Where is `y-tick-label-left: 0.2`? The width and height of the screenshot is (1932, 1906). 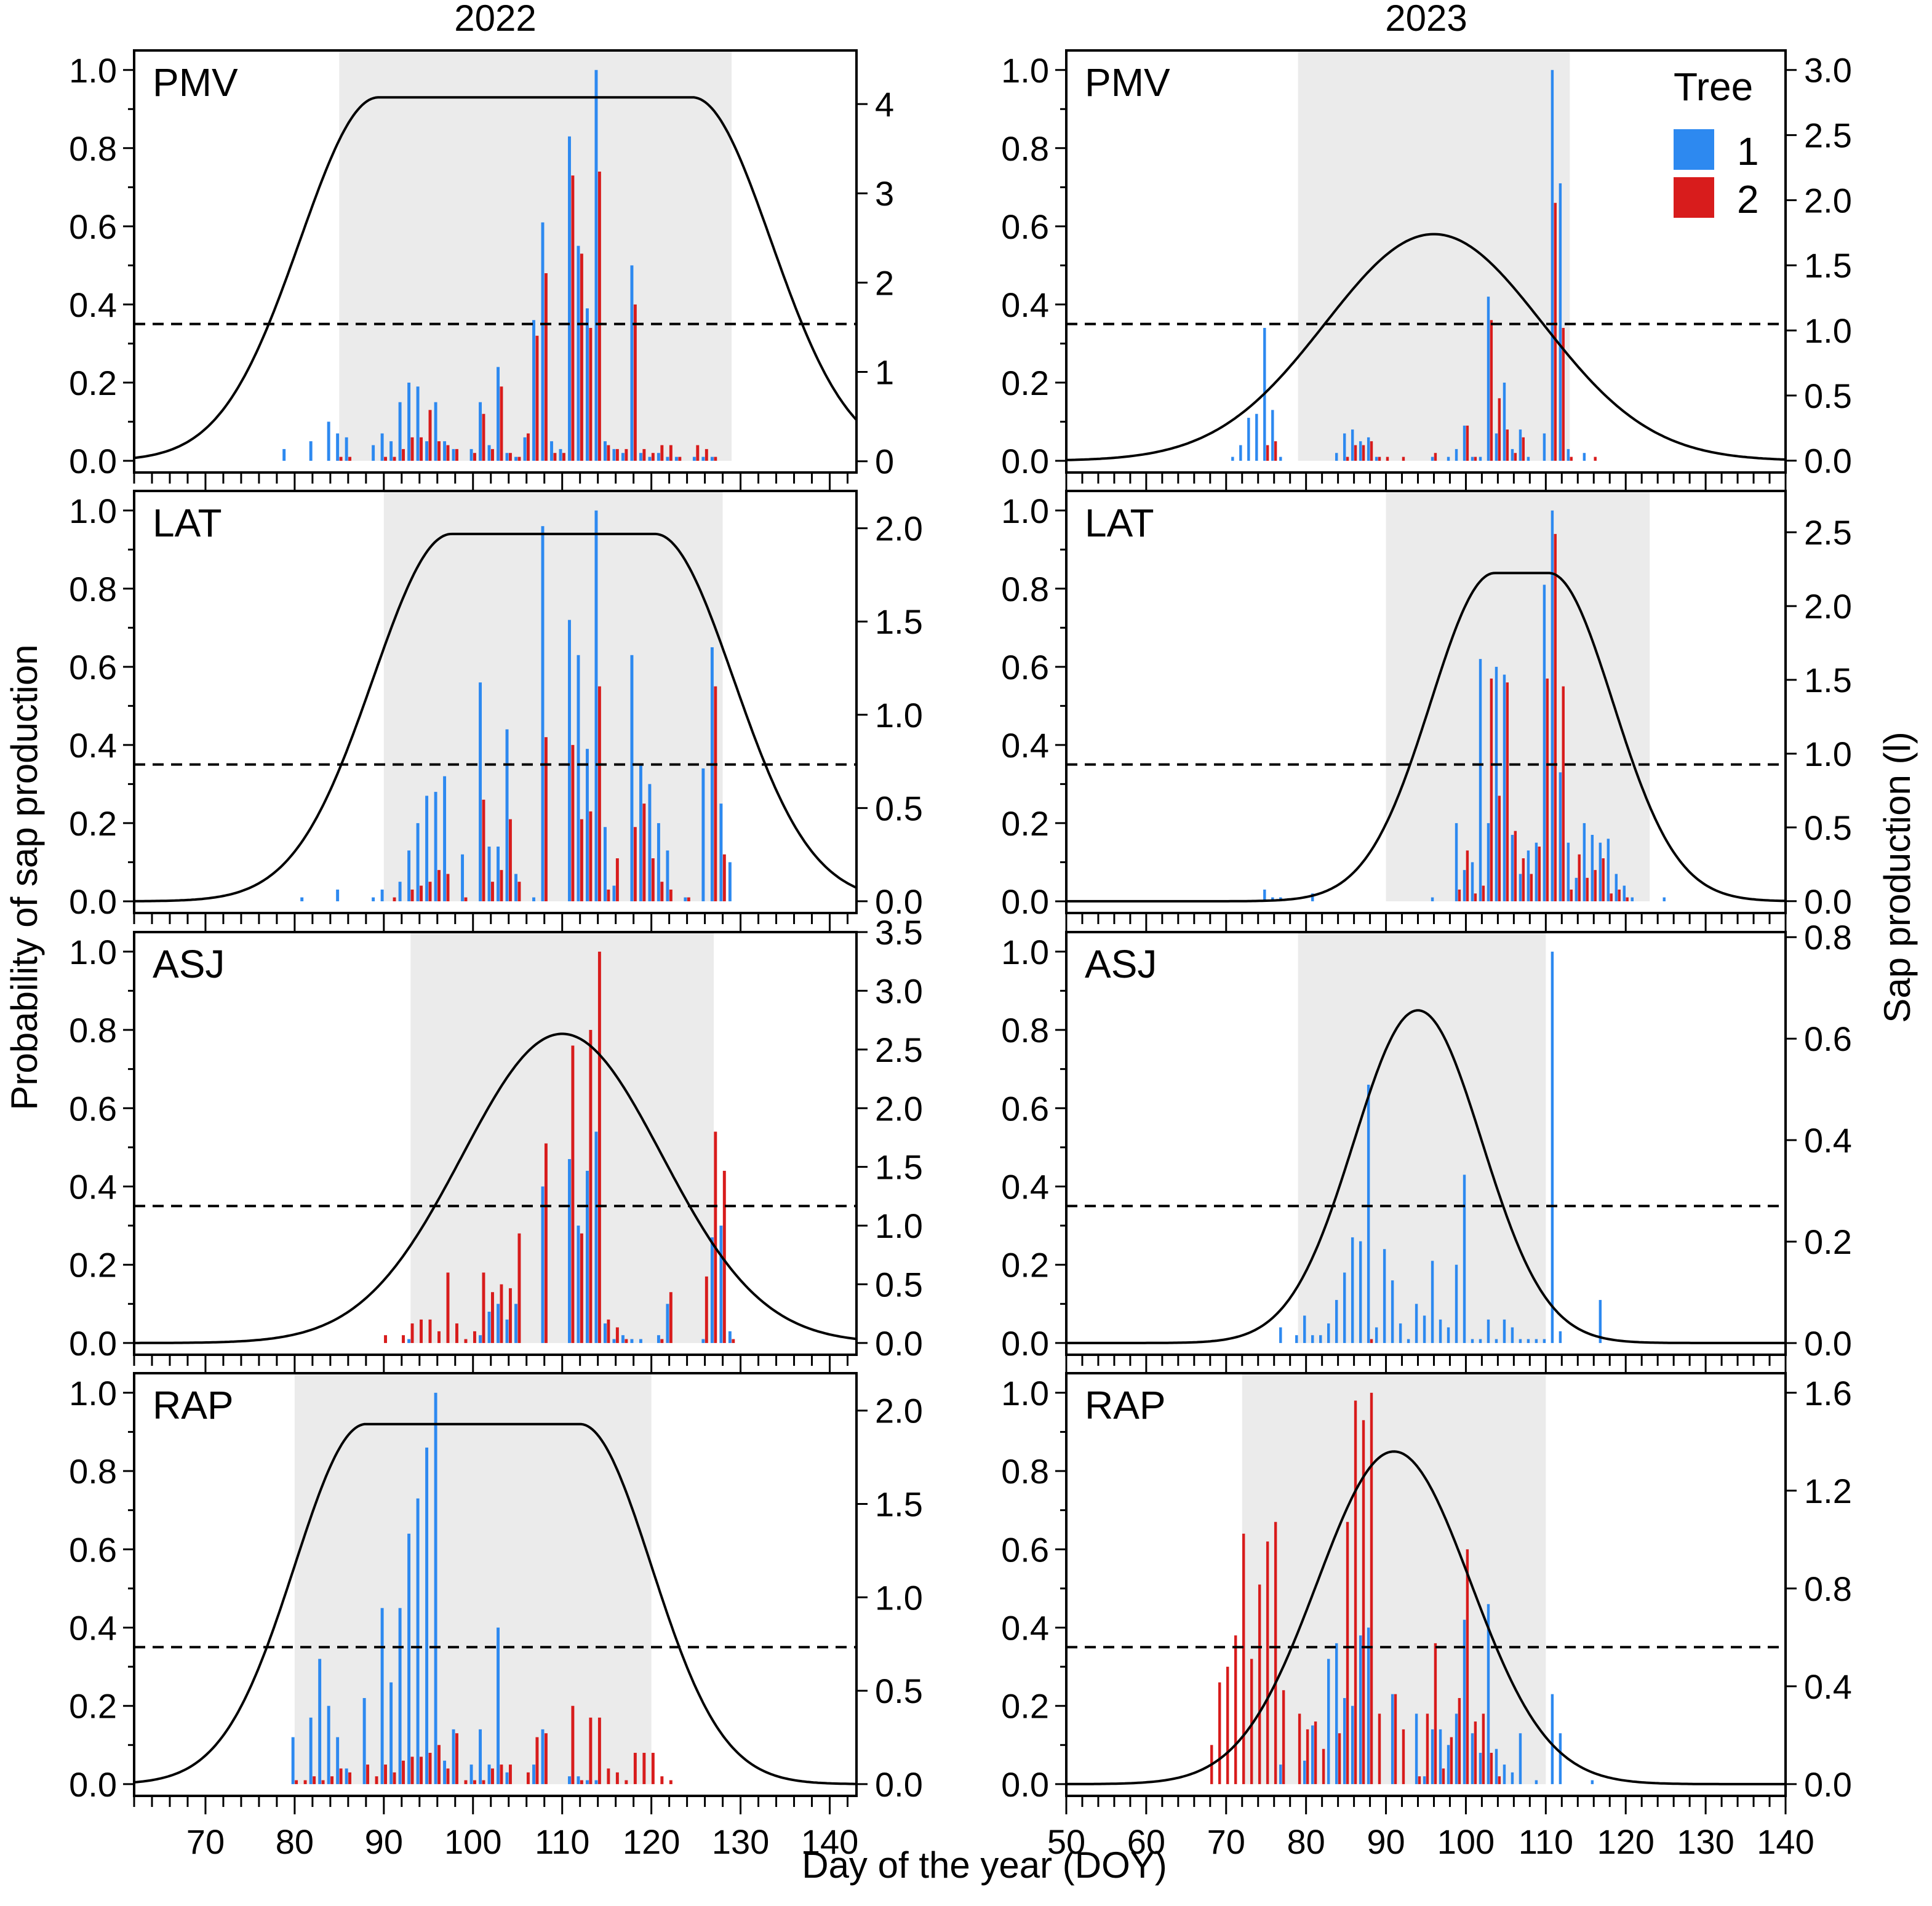
y-tick-label-left: 0.2 is located at coordinates (1025, 383).